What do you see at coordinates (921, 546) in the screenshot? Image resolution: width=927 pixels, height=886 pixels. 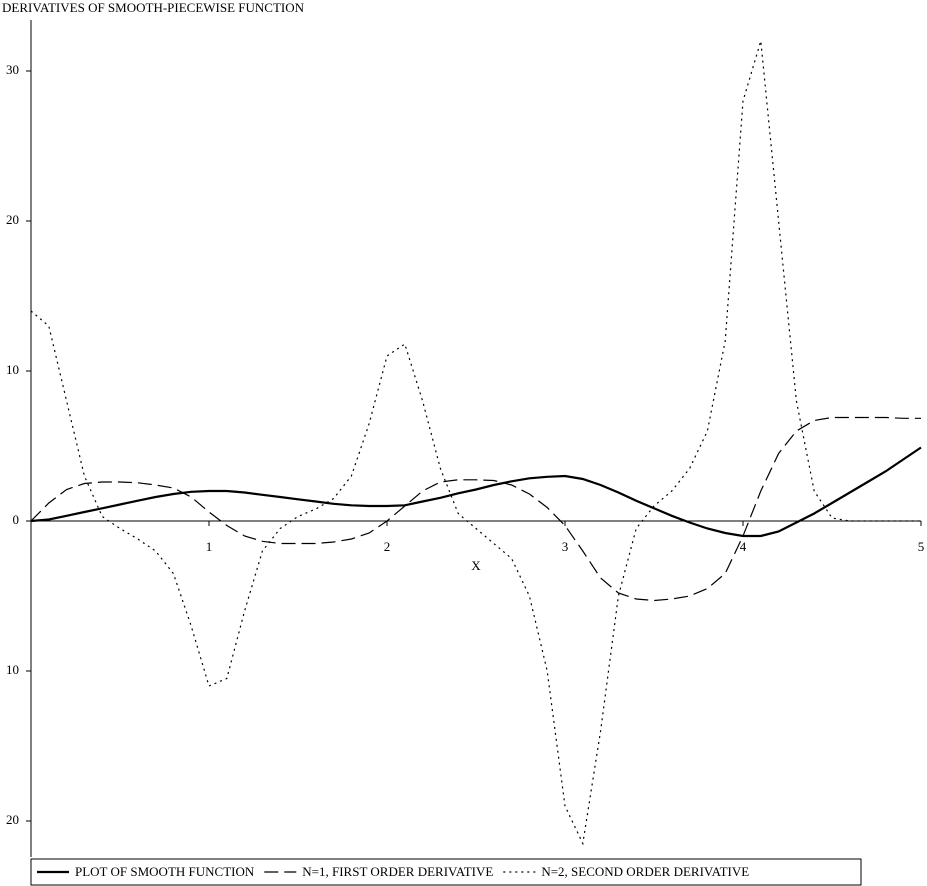 I see `x-tick-label: 5` at bounding box center [921, 546].